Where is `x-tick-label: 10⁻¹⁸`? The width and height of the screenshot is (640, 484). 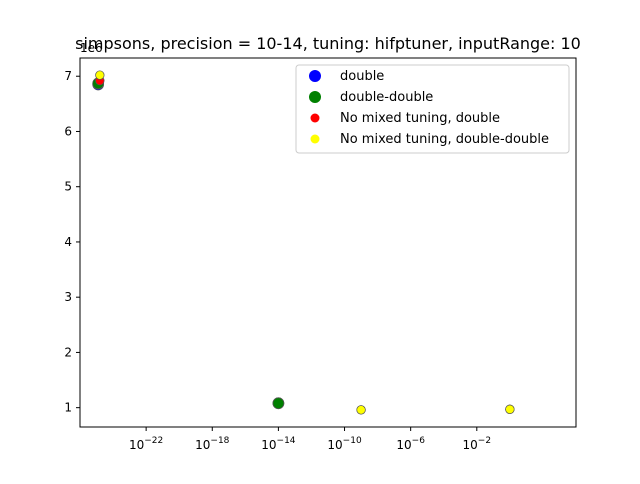
x-tick-label: 10⁻¹⁸ is located at coordinates (212, 444).